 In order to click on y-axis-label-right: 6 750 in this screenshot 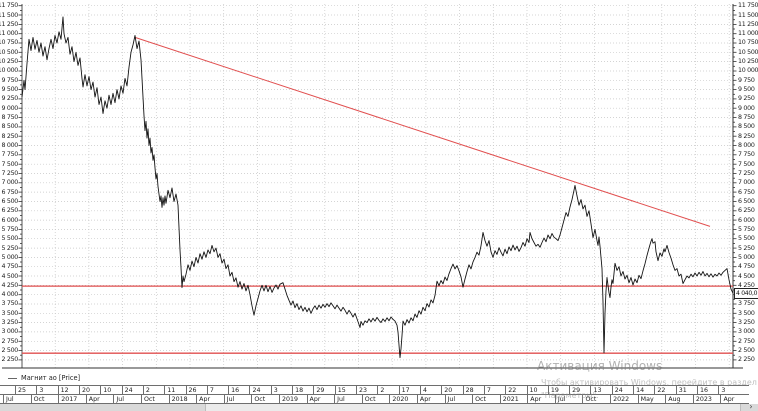, I will do `click(746, 192)`.